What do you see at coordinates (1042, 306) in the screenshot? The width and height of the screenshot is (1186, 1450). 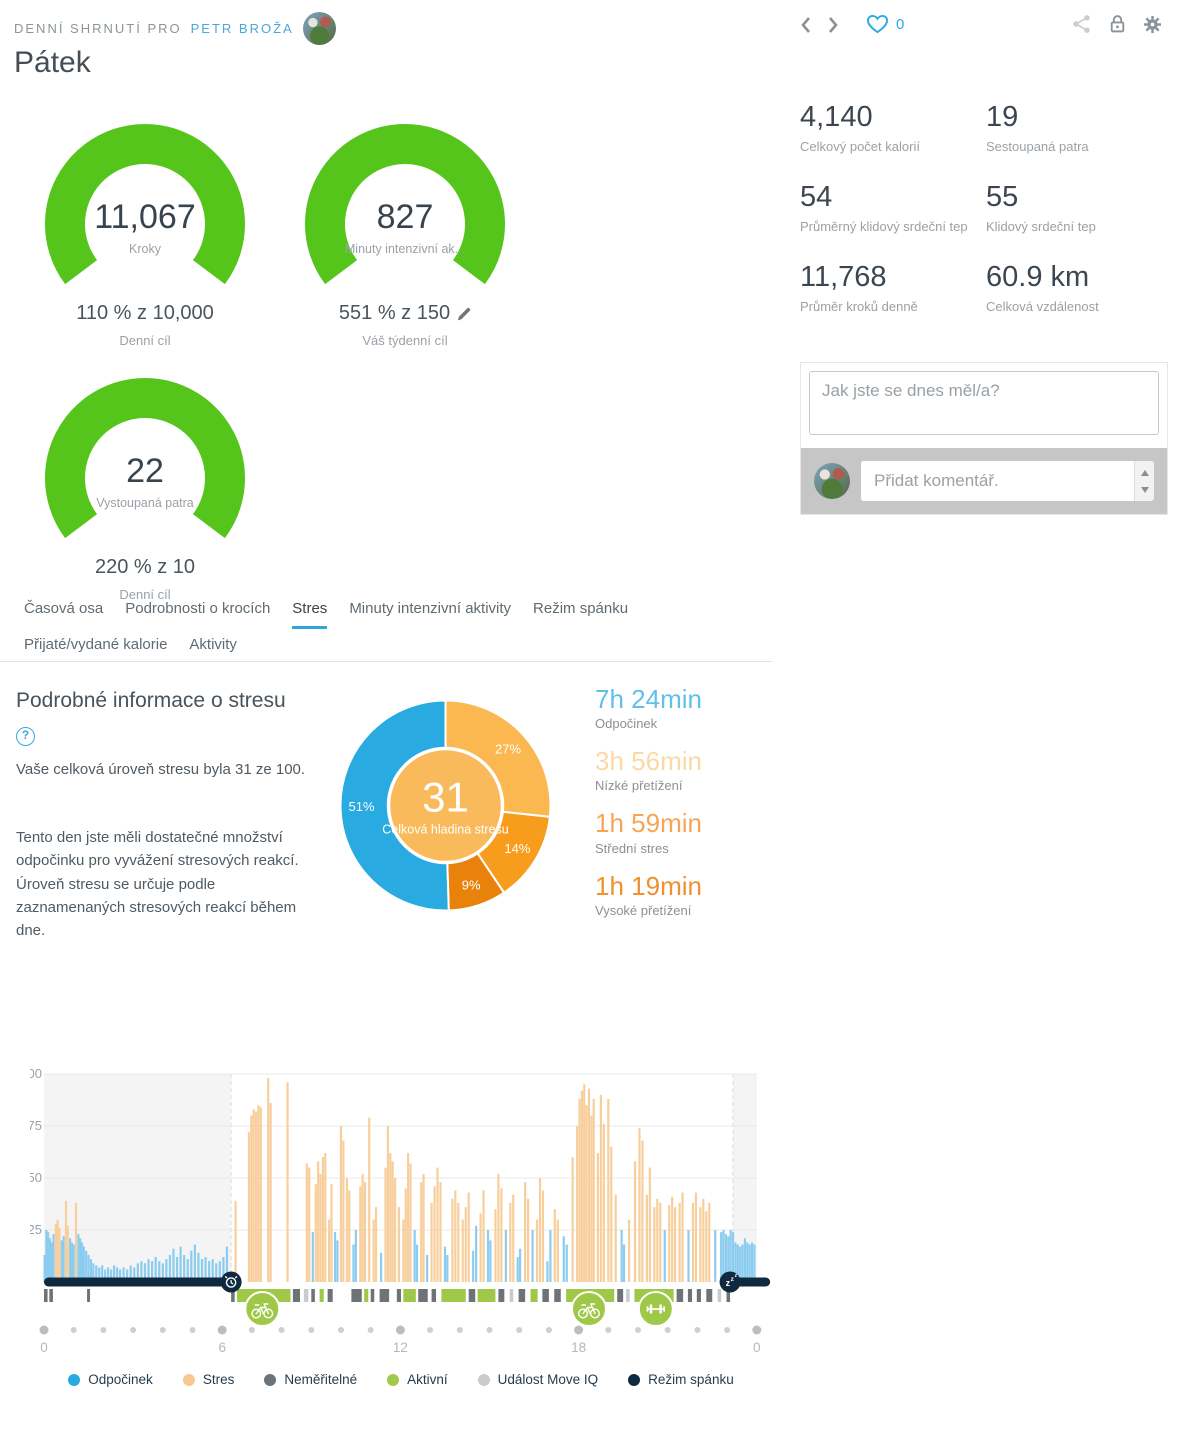 I see `stat-label: Celková vzdálenost` at bounding box center [1042, 306].